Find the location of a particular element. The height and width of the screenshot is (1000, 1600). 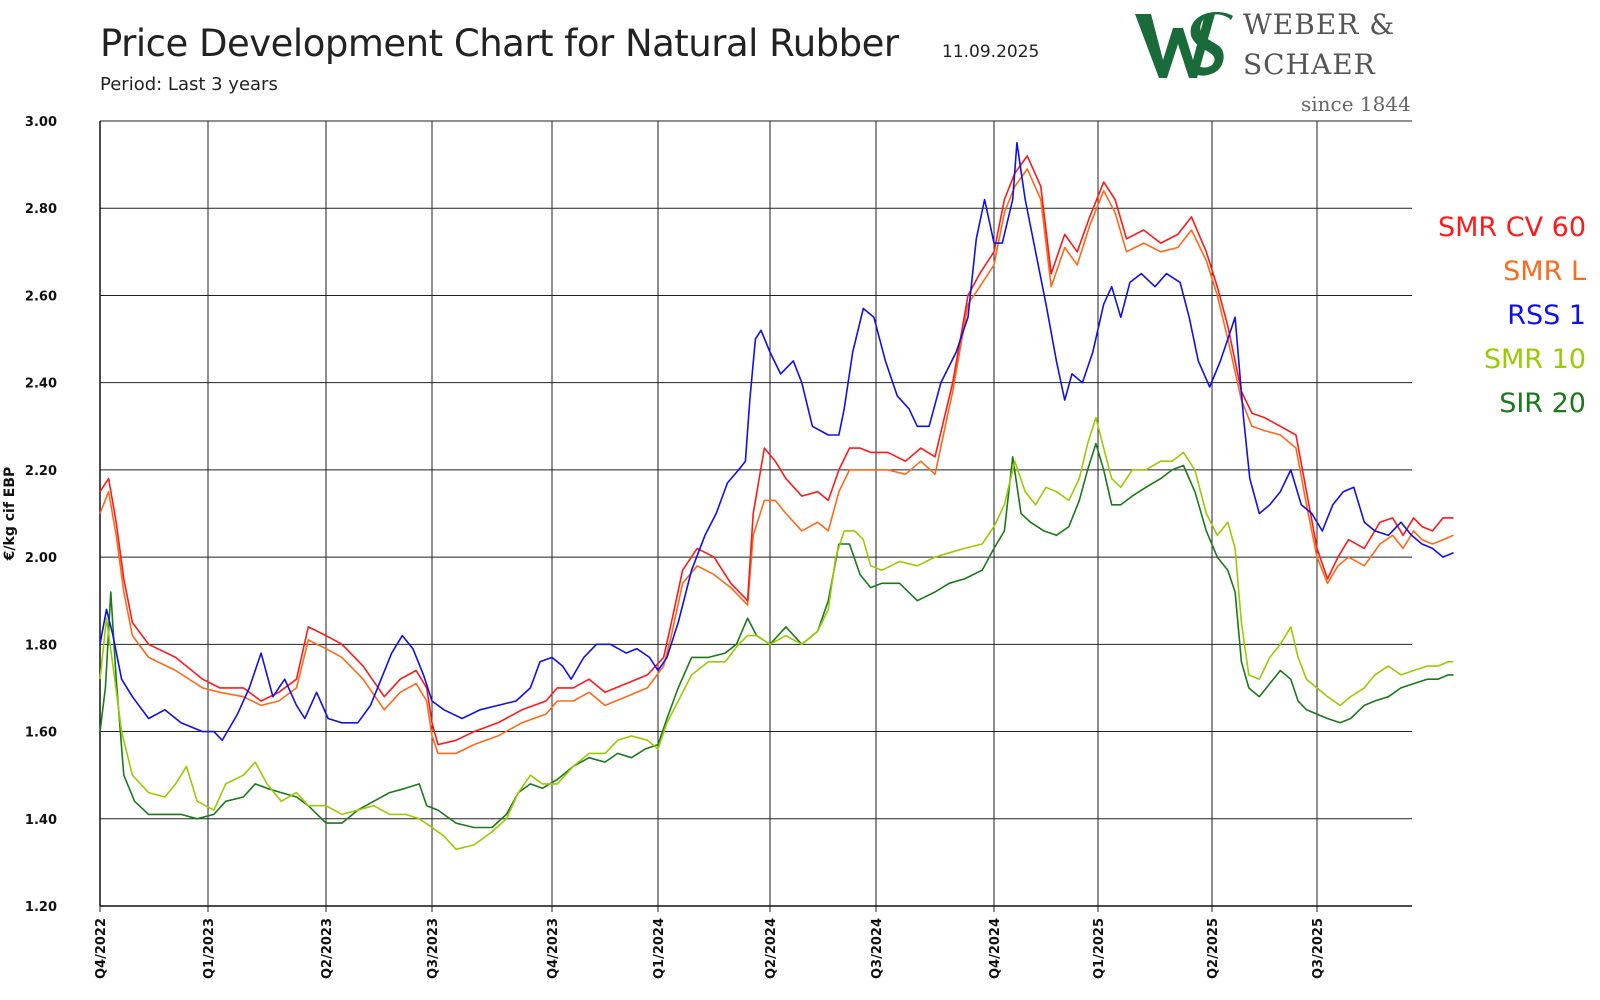

x-tick-label: Q4/2024 is located at coordinates (995, 948).